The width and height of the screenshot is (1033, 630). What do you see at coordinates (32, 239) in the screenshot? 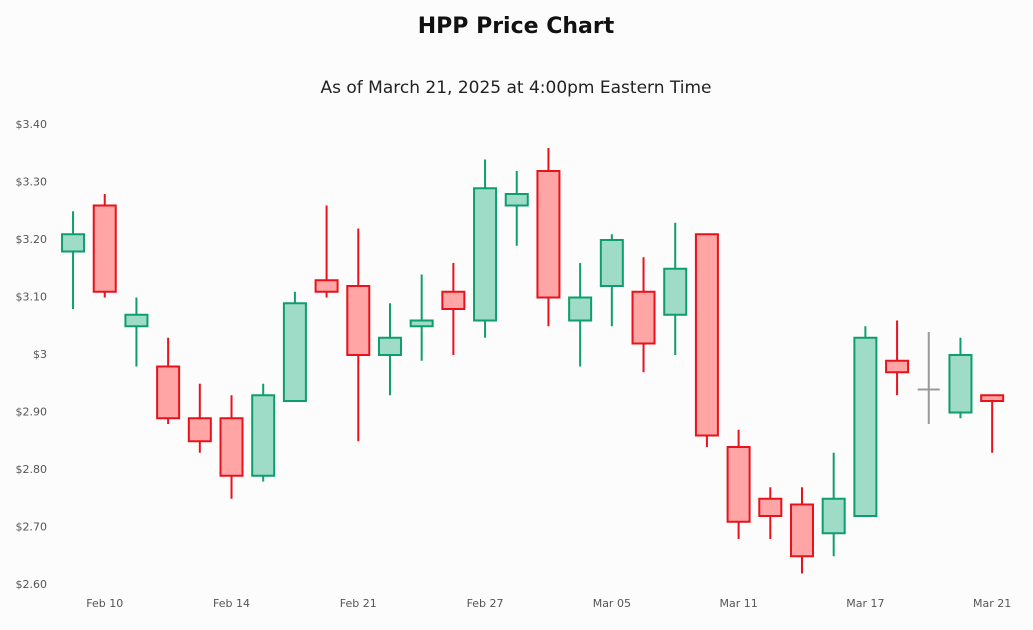
I see `y-tick-label: $3.20` at bounding box center [32, 239].